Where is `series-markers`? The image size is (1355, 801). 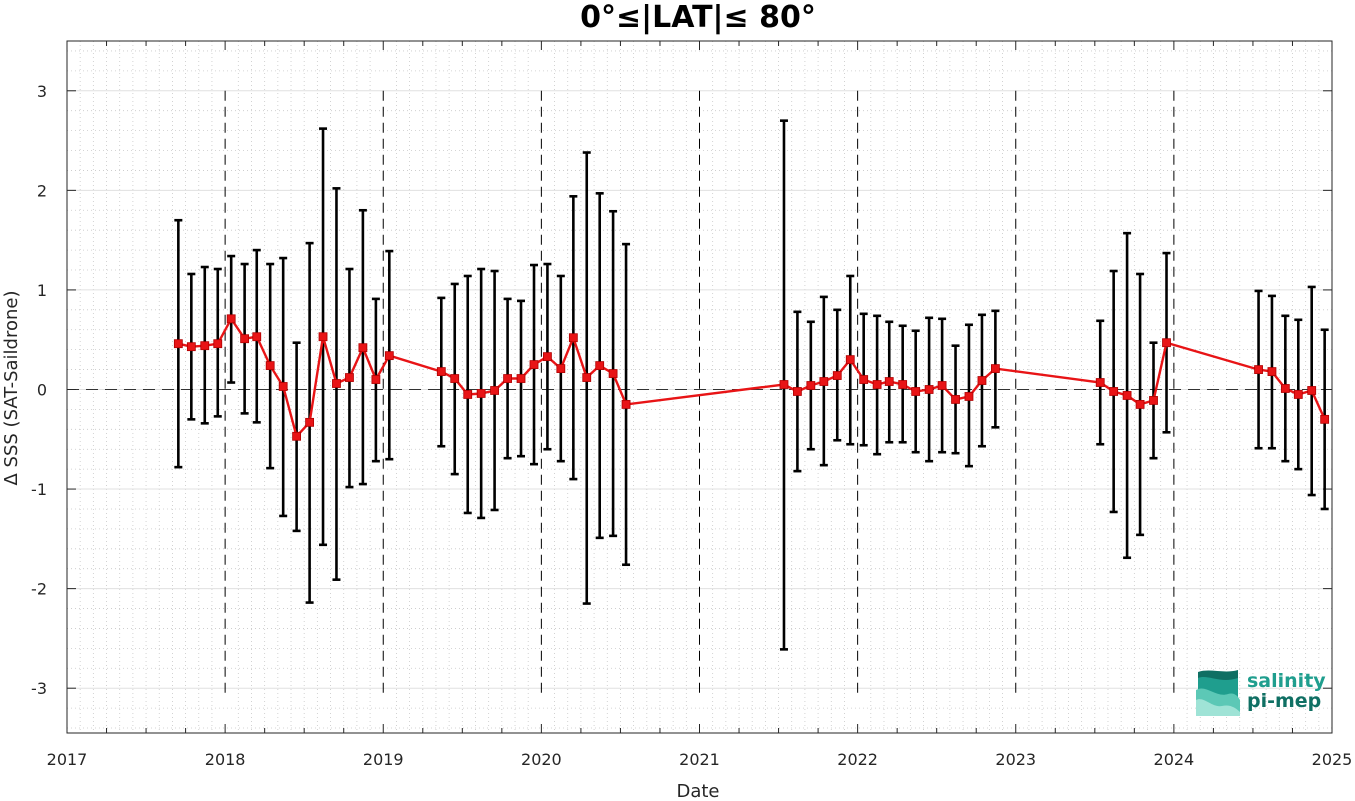 series-markers is located at coordinates (751, 377).